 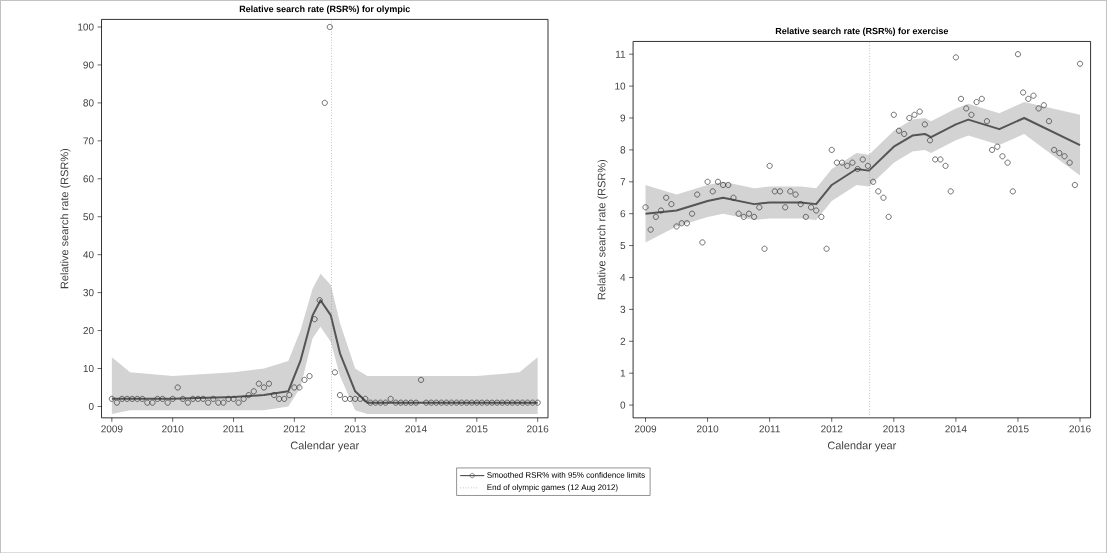 I want to click on y-tick-label: 3, so click(x=623, y=309).